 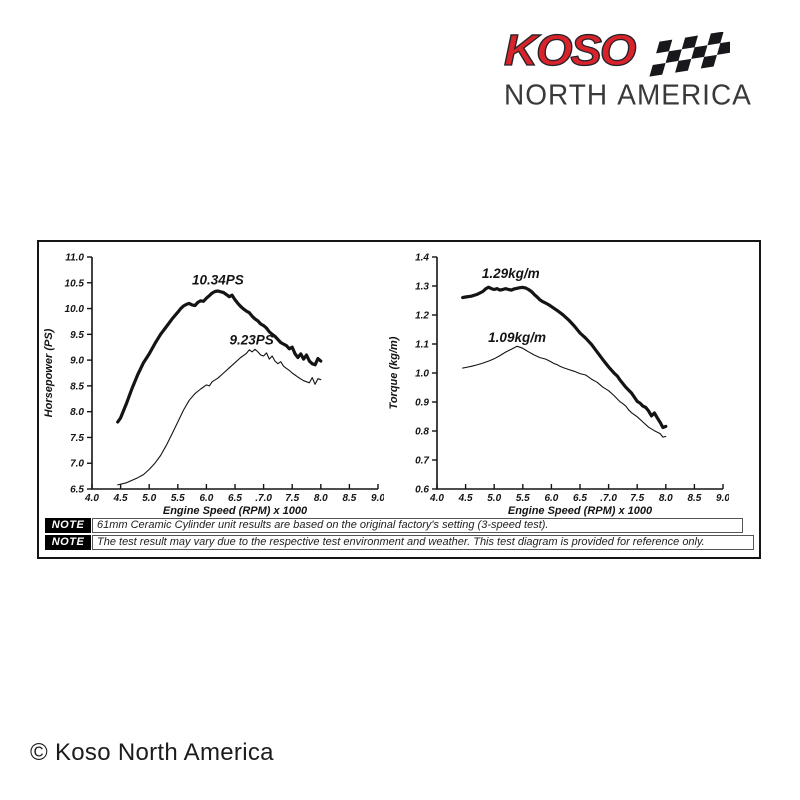 I want to click on svg-text: 10.34PS, so click(x=218, y=279).